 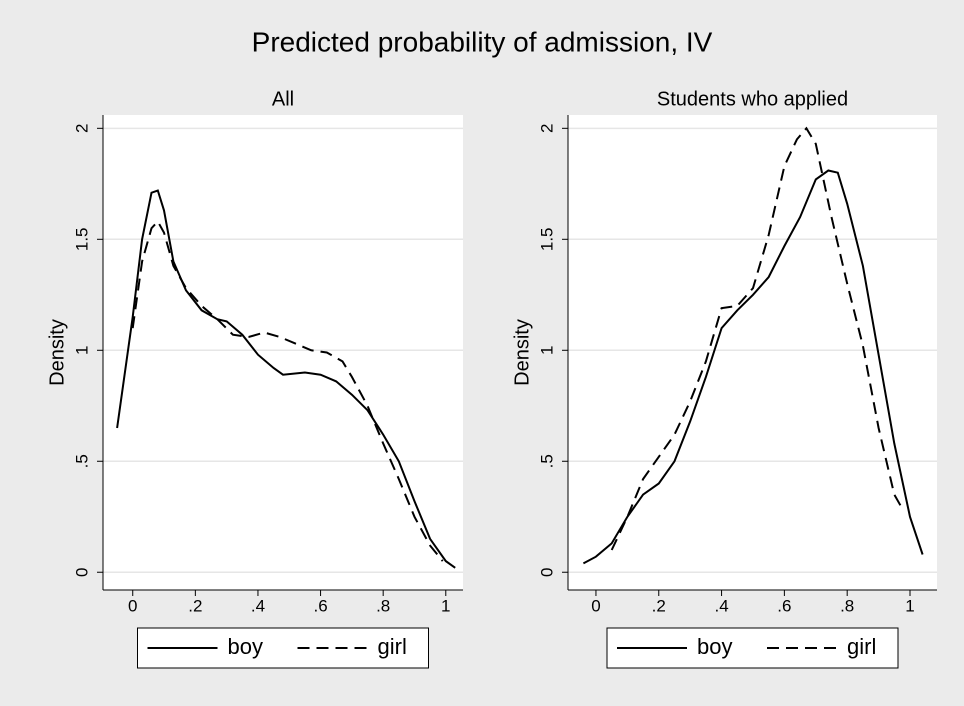 What do you see at coordinates (283, 99) in the screenshot?
I see `panel-title: All` at bounding box center [283, 99].